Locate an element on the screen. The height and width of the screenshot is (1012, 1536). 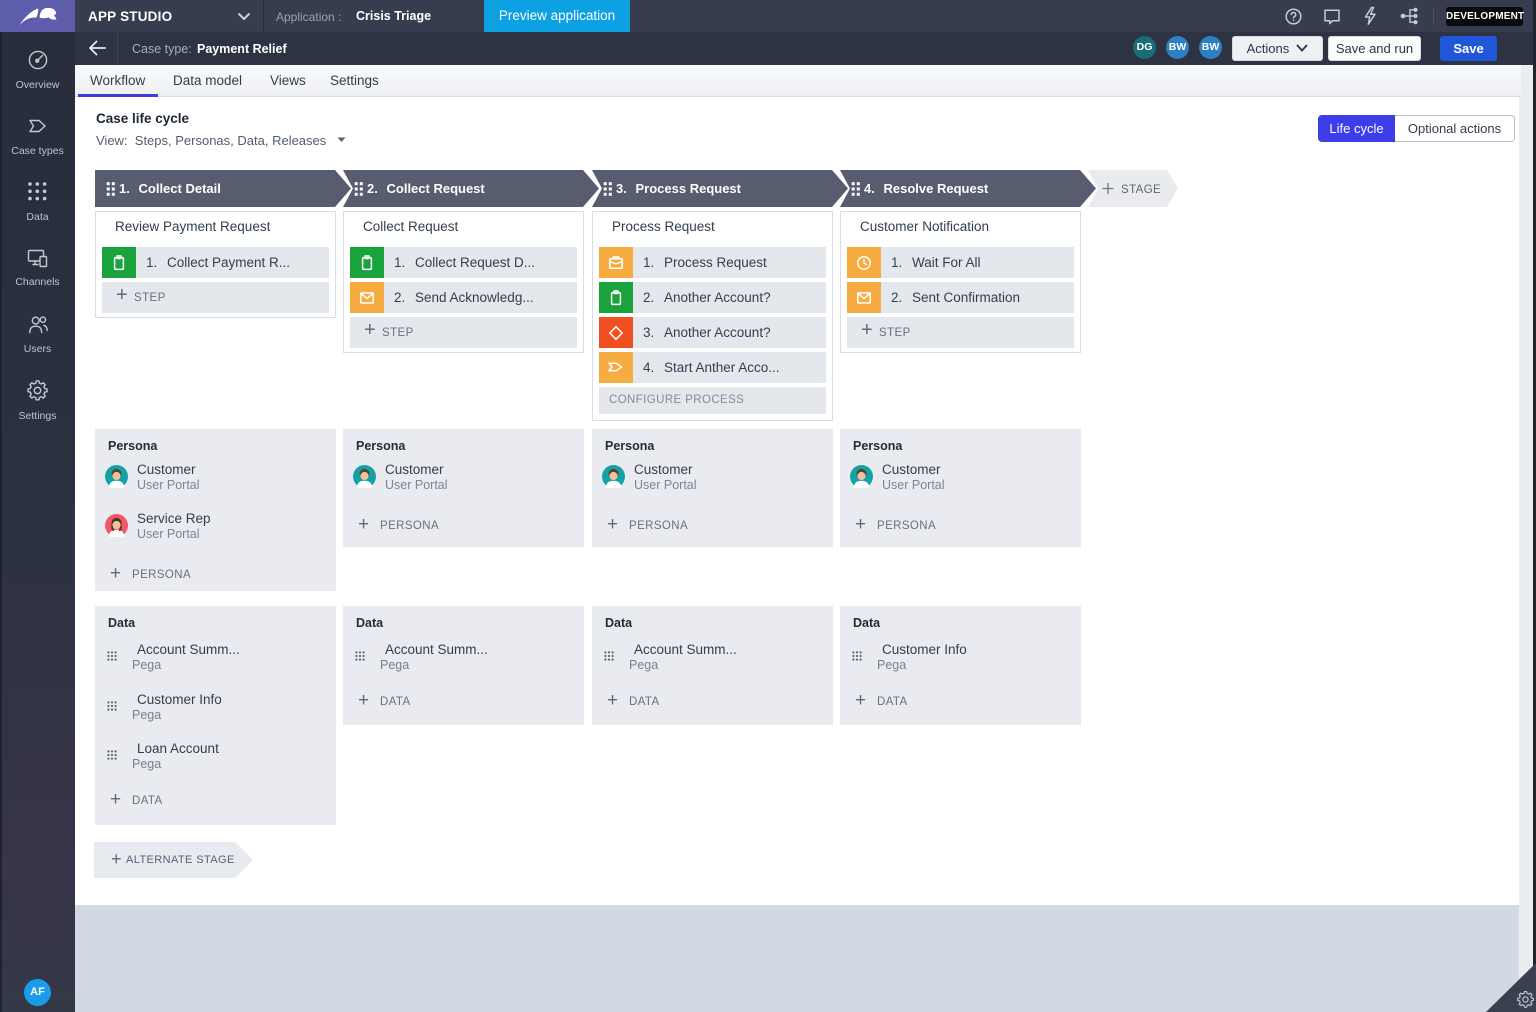
svg-text: 2. is located at coordinates (372, 188).